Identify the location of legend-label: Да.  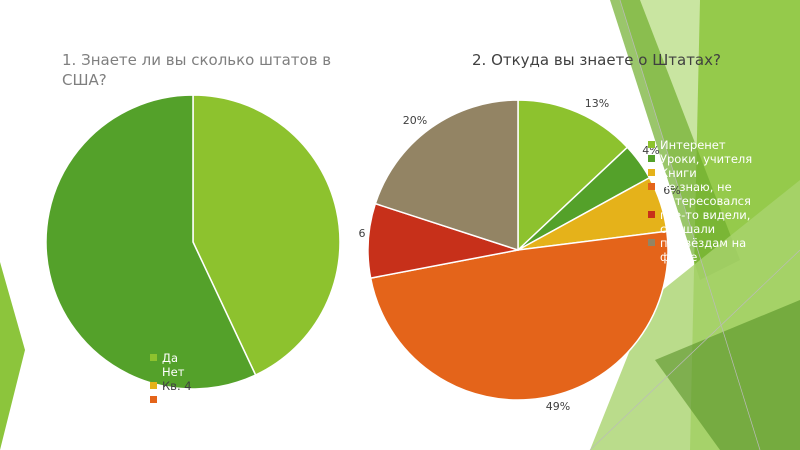
(170, 358).